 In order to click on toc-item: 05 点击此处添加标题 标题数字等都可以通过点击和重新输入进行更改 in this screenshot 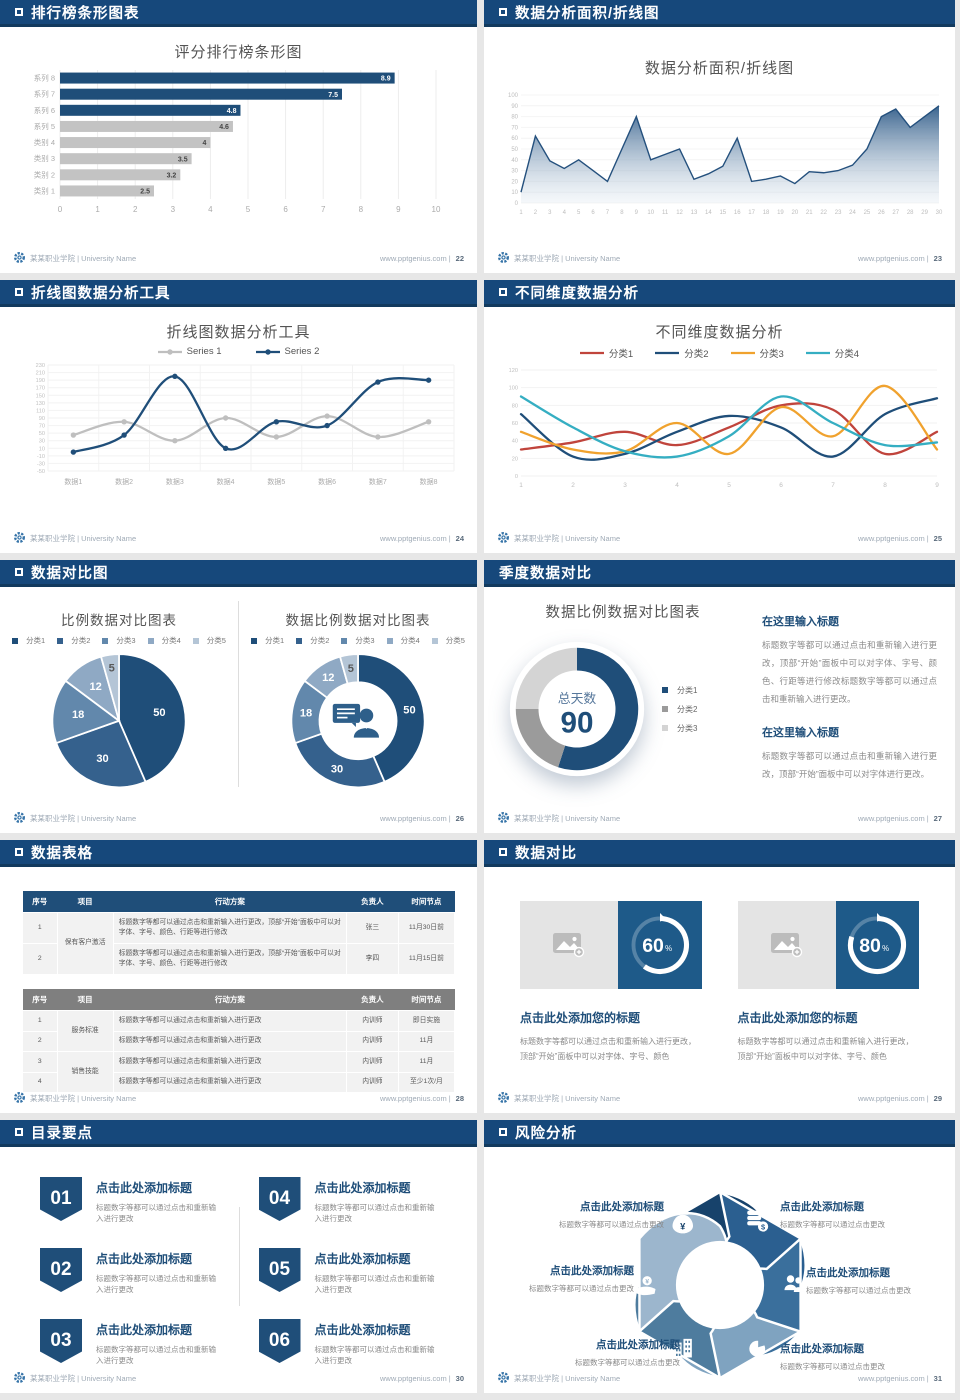, I will do `click(348, 1271)`.